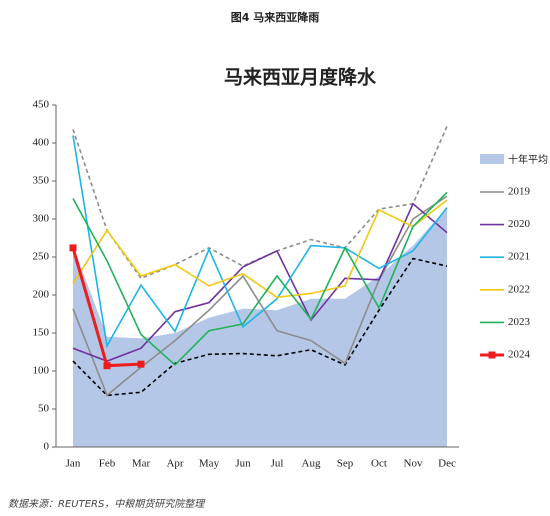  Describe the element at coordinates (41, 181) in the screenshot. I see `y-tick-label: 350` at that location.